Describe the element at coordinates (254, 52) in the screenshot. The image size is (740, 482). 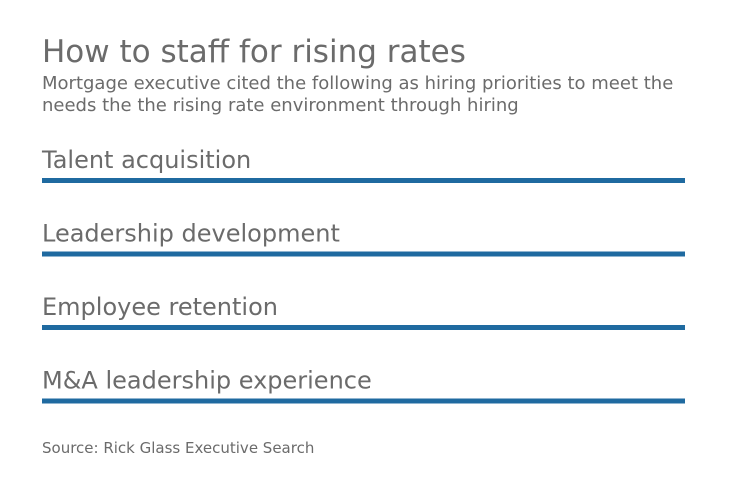
I see `chart-title: How to staff for rising rates` at that location.